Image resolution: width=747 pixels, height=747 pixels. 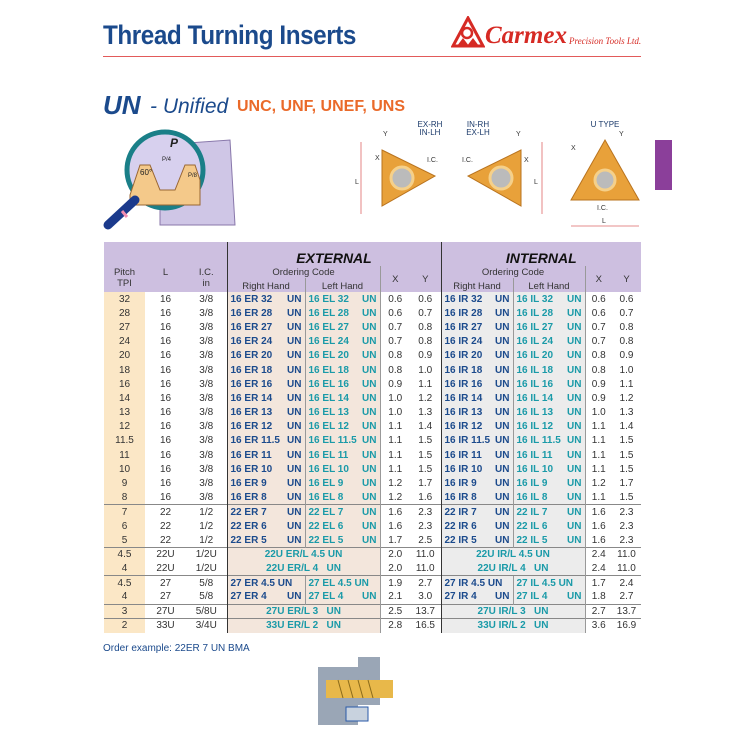 What do you see at coordinates (394, 497) in the screenshot?
I see `ext-x-cell: 1.2` at bounding box center [394, 497].